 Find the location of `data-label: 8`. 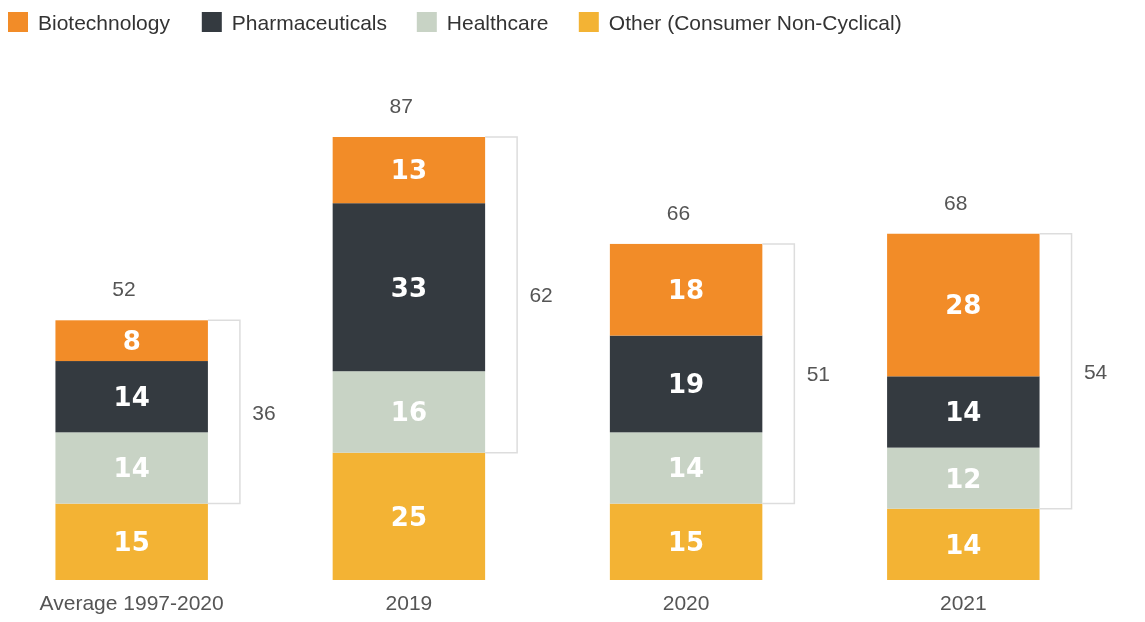

data-label: 8 is located at coordinates (131, 341).